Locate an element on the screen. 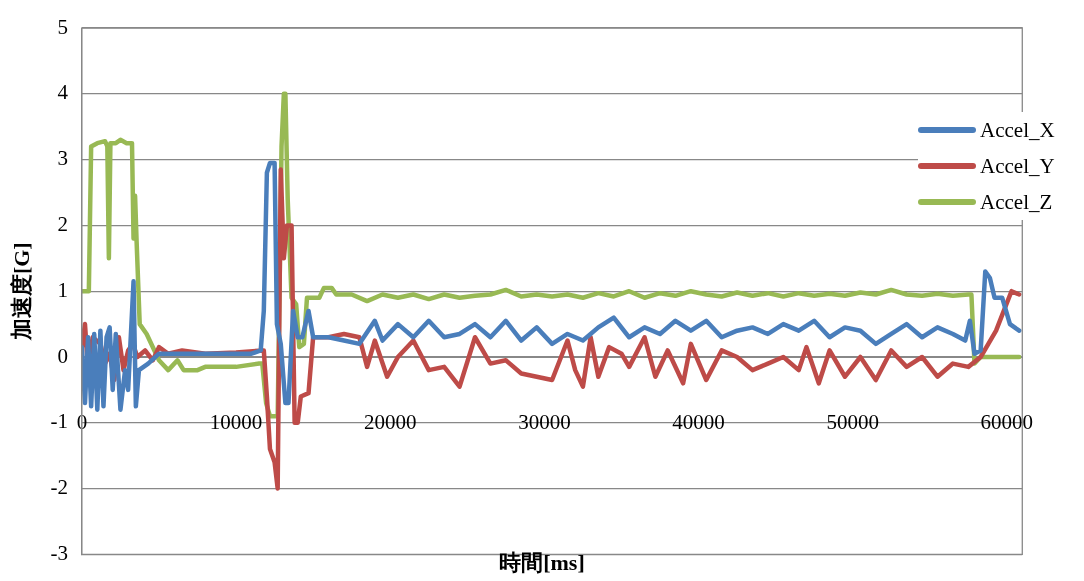 The width and height of the screenshot is (1084, 581). x-tick-label: 40000 is located at coordinates (698, 422).